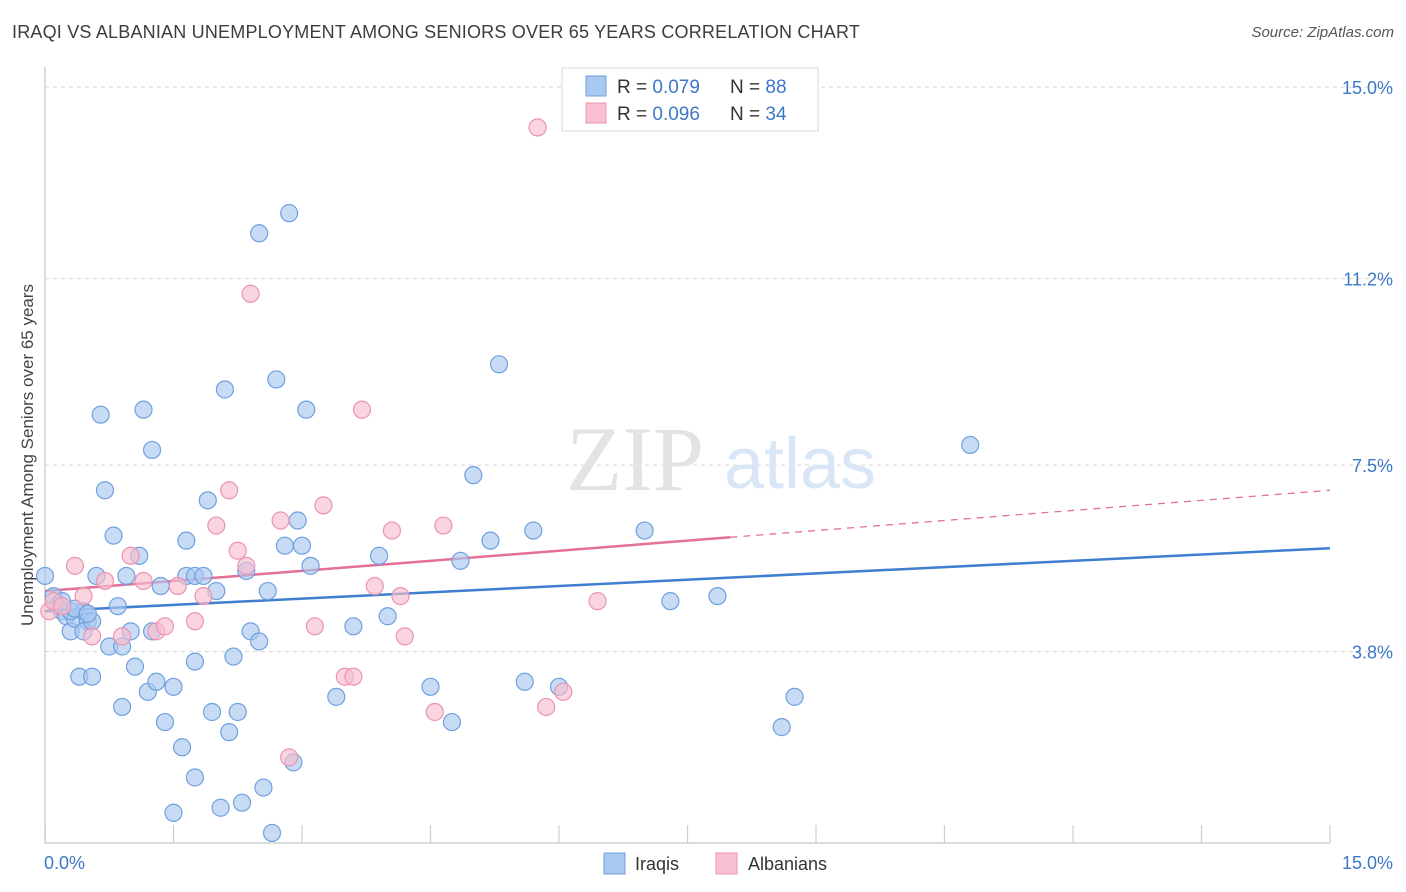 The image size is (1406, 892). What do you see at coordinates (800, 464) in the screenshot?
I see `watermark-atlas: atlas` at bounding box center [800, 464].